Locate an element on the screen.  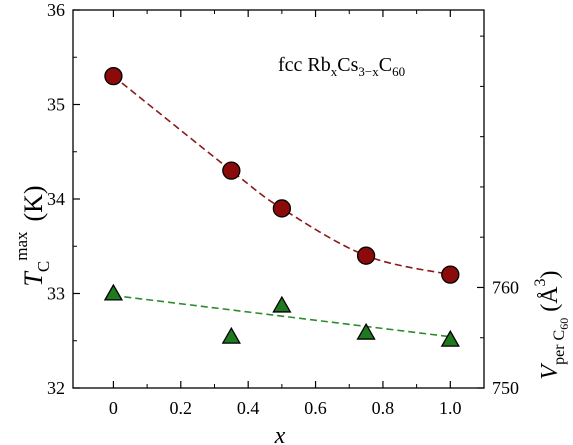
y-tick-label: 34 is located at coordinates (56, 199).